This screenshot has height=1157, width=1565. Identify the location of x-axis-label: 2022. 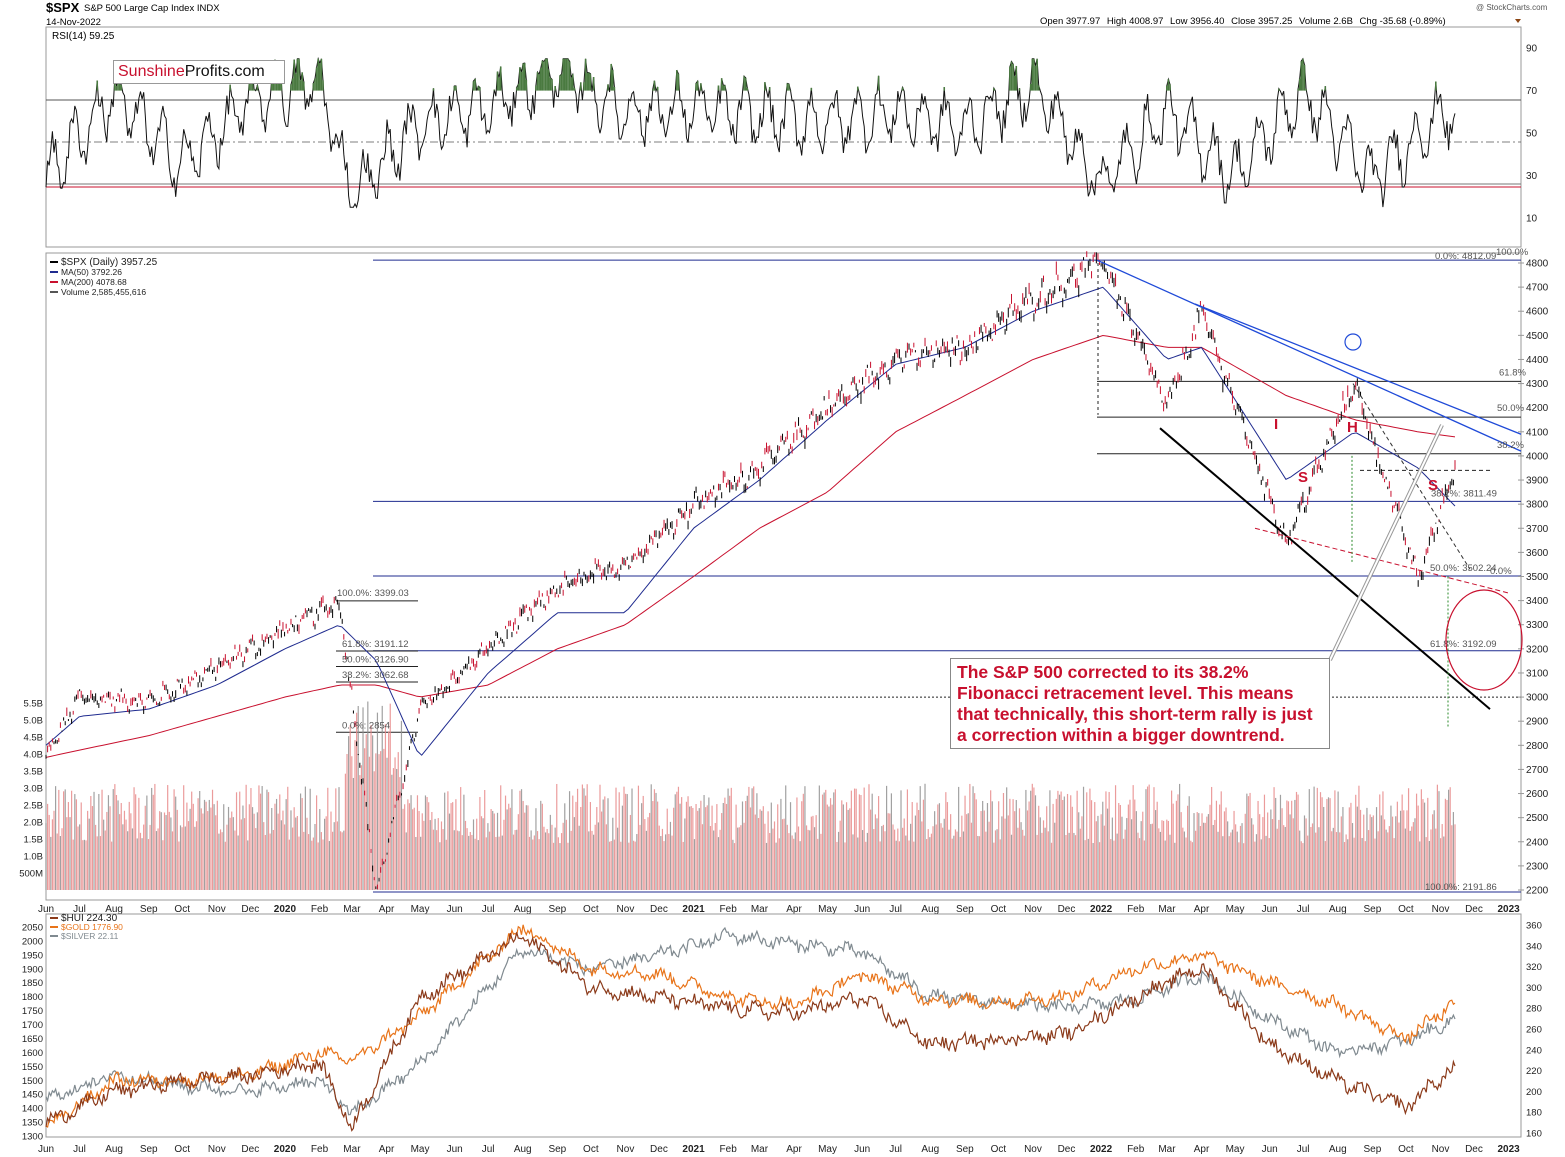
(1101, 1149).